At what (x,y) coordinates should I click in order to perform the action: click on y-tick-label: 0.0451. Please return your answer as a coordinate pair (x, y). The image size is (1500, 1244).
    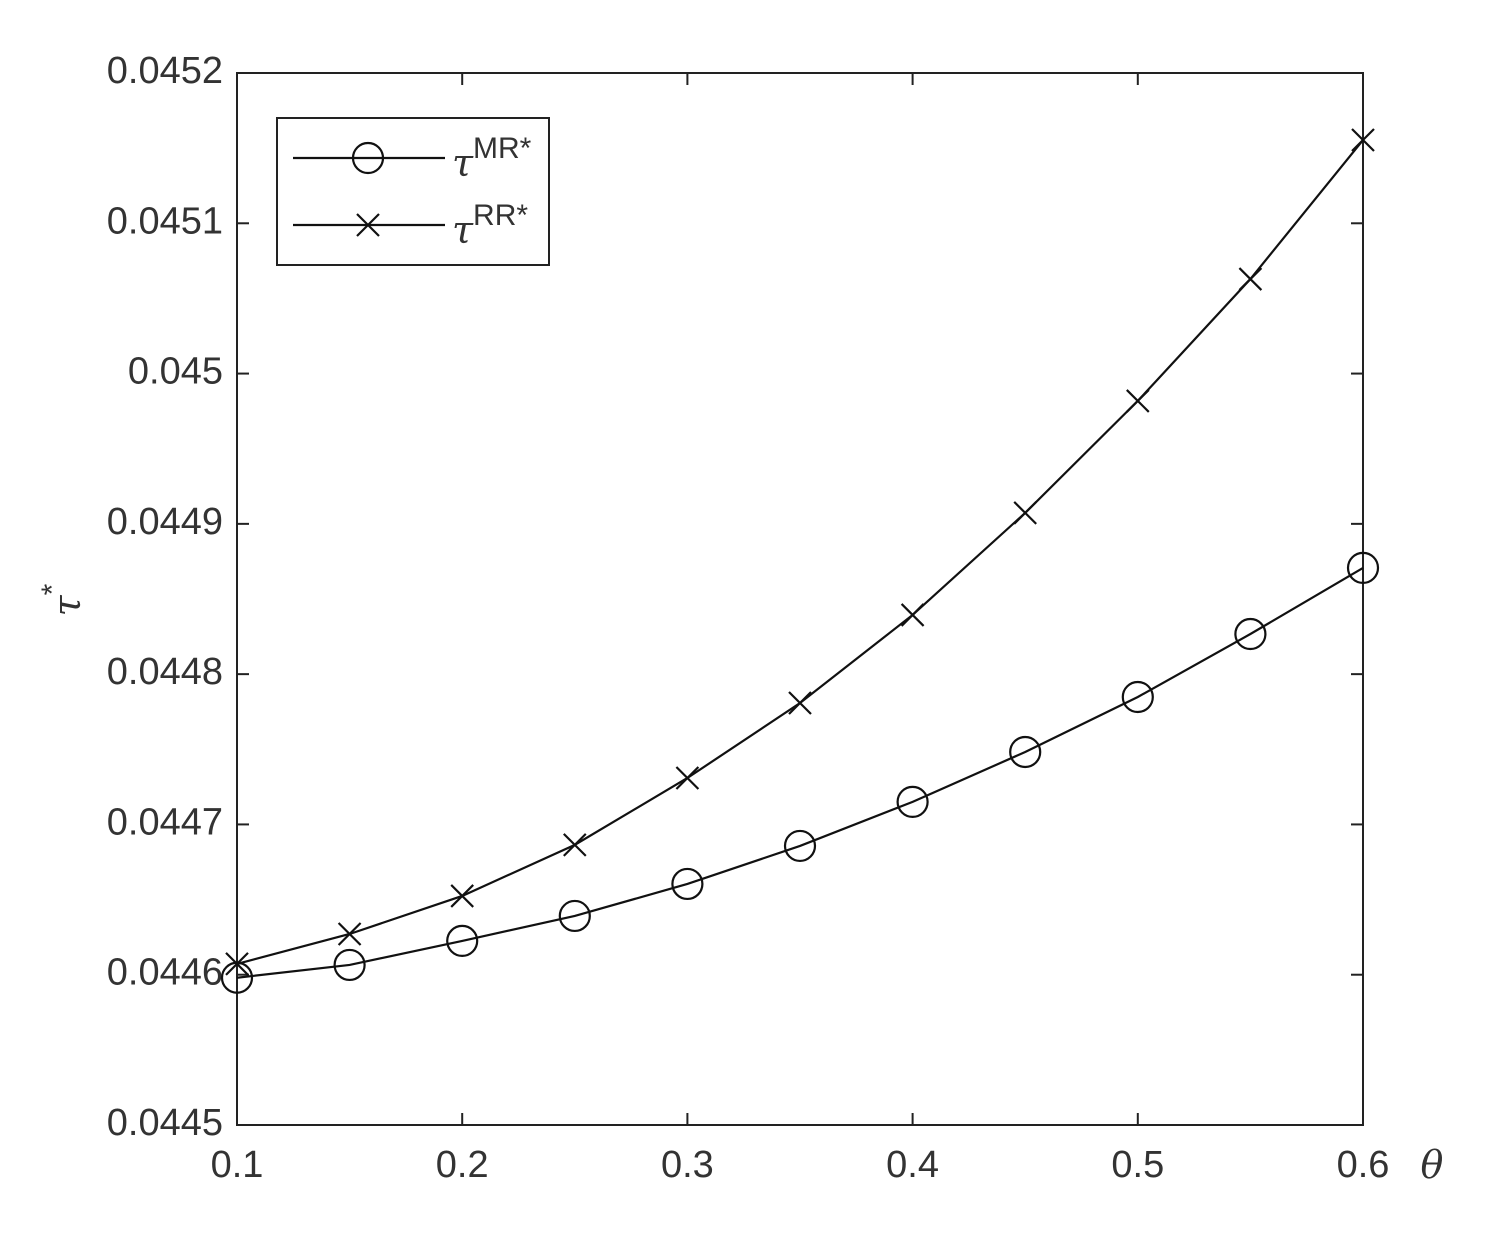
    Looking at the image, I should click on (165, 221).